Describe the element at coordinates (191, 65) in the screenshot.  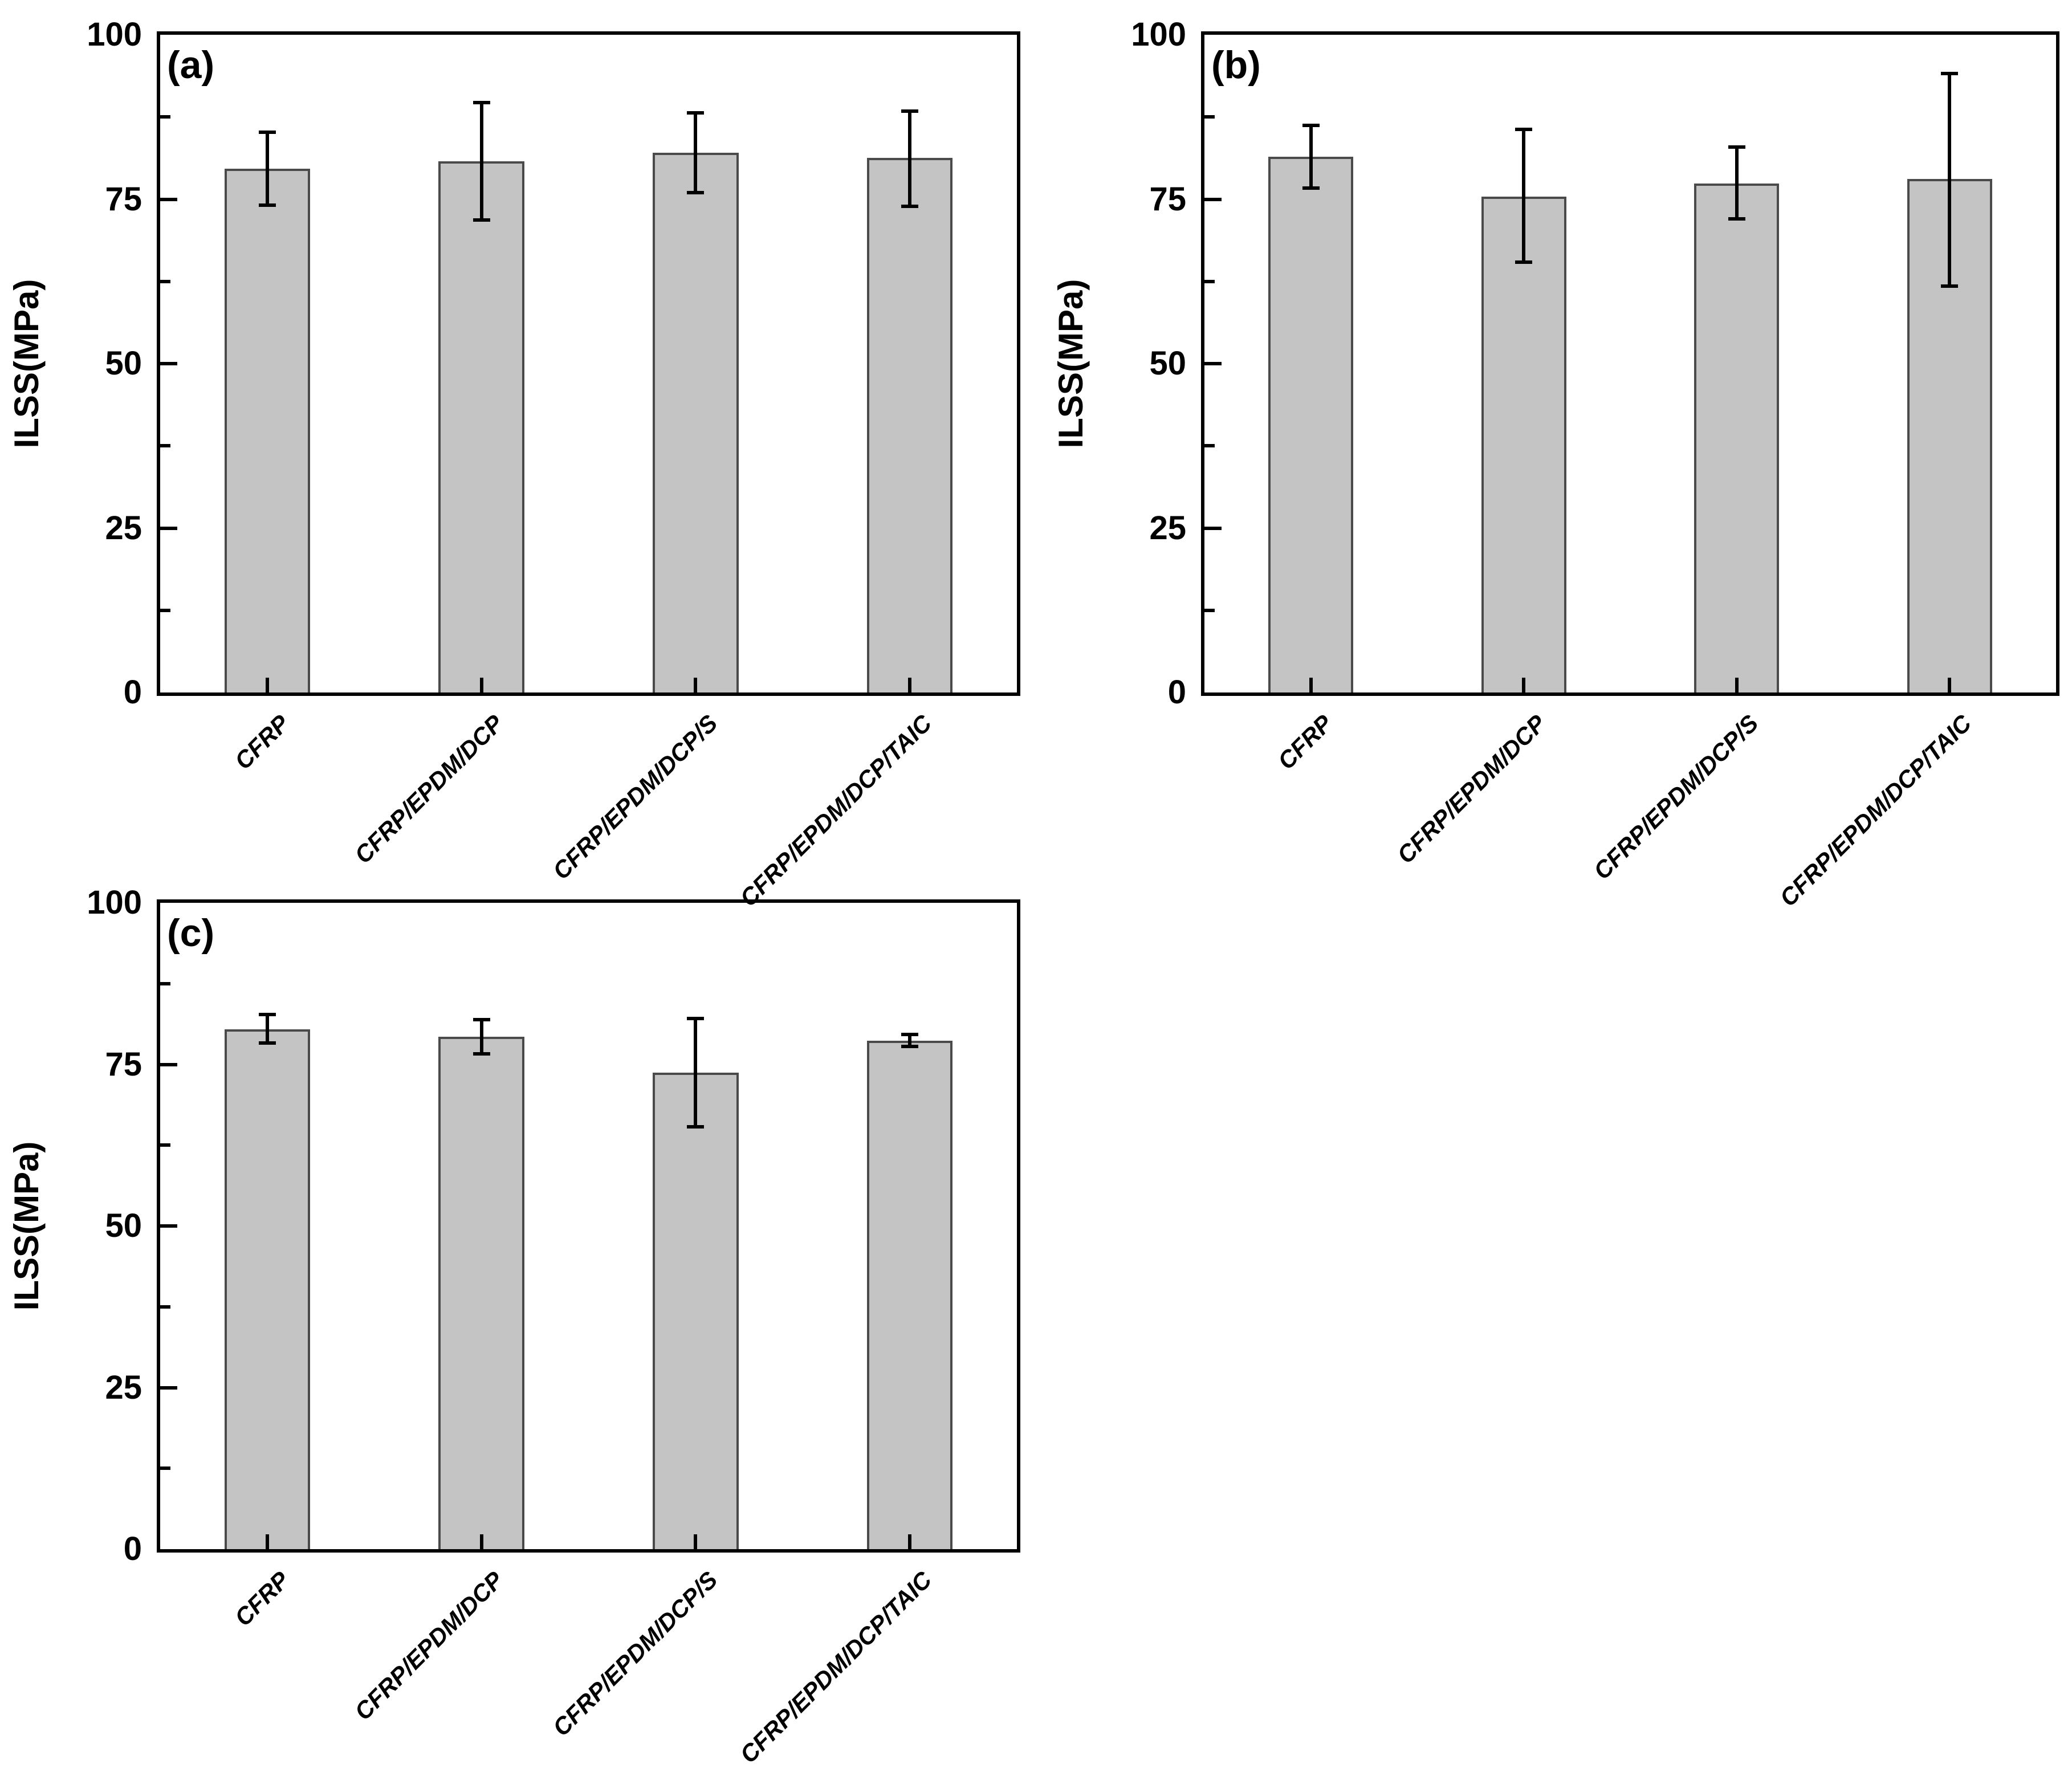
I see `panel-label-a: (a)` at that location.